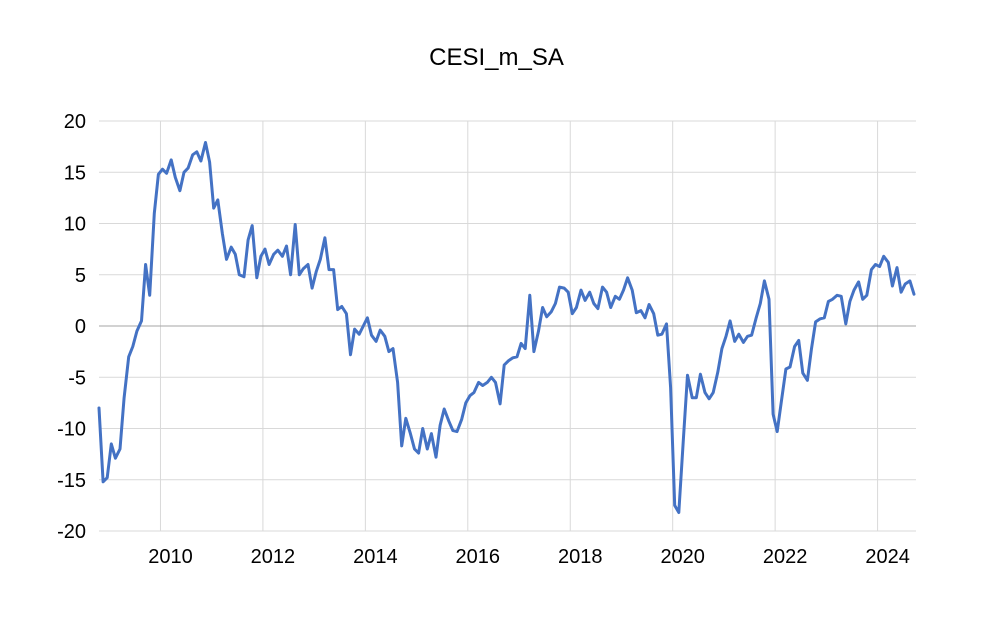 This screenshot has height=619, width=993. Describe the element at coordinates (785, 557) in the screenshot. I see `x-tick-label: 2022` at that location.